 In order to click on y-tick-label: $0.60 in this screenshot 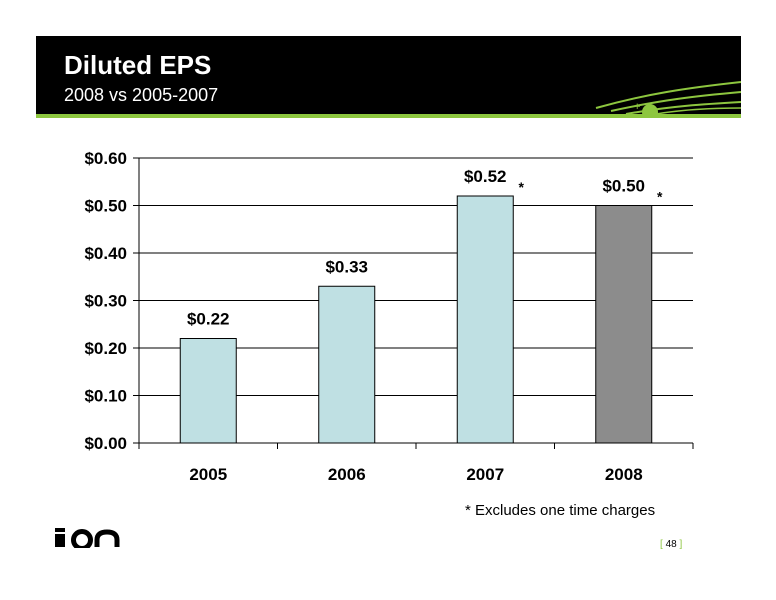, I will do `click(105, 158)`.